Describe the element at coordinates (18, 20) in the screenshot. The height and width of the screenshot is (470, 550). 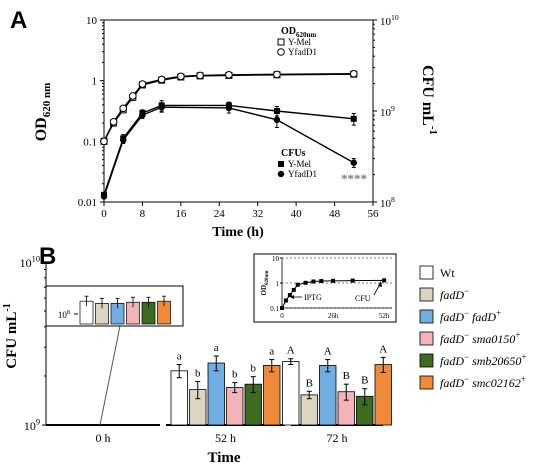
I see `panel-a-label: A` at that location.